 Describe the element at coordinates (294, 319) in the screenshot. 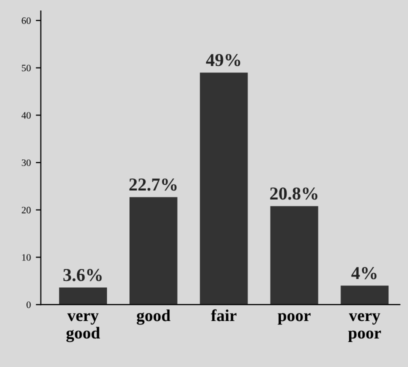

I see `x-tick-label: poor` at that location.